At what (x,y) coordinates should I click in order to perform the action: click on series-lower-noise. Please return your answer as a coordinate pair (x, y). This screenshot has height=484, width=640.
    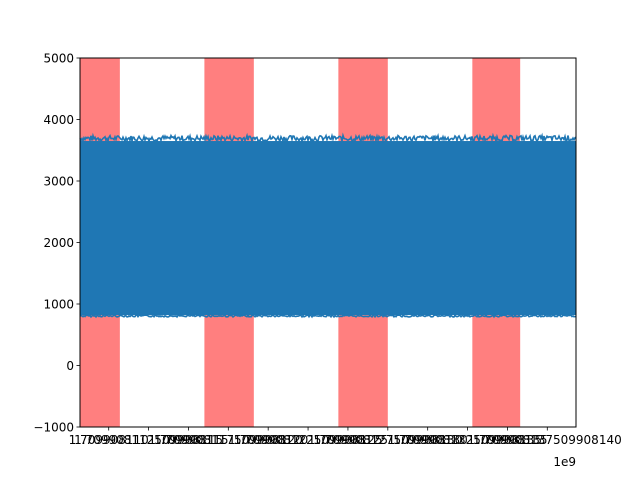
    Looking at the image, I should click on (328, 316).